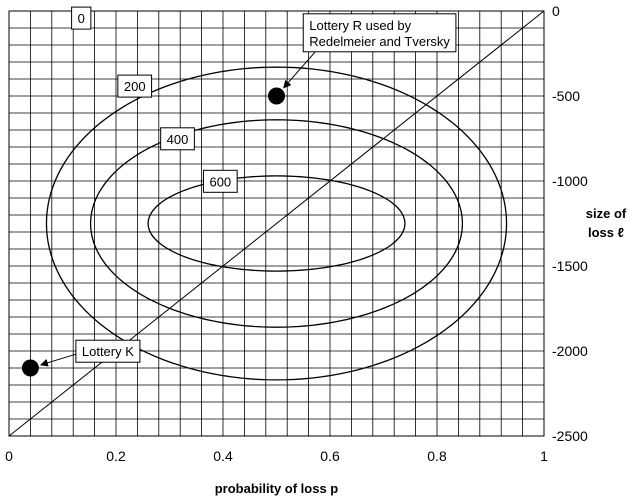 This screenshot has width=629, height=497. What do you see at coordinates (437, 456) in the screenshot?
I see `x-tick-label: 0.8` at bounding box center [437, 456].